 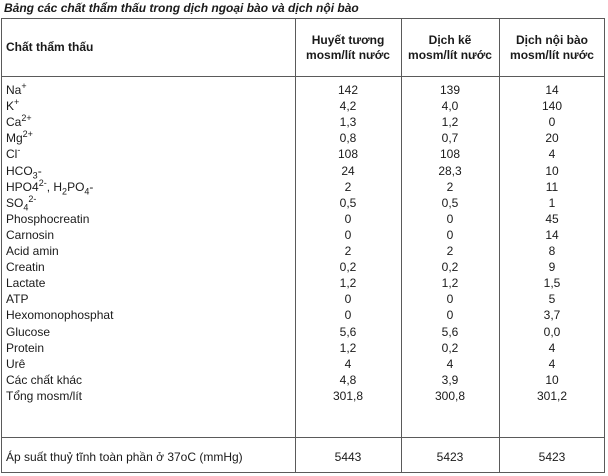 I want to click on row-intracellular-value: 9, so click(x=552, y=267).